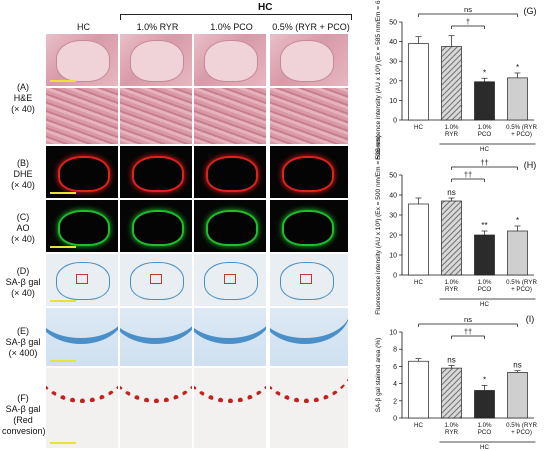 Image resolution: width=550 pixels, height=451 pixels. What do you see at coordinates (484, 225) in the screenshot?
I see `significance-mark: **` at bounding box center [484, 225].